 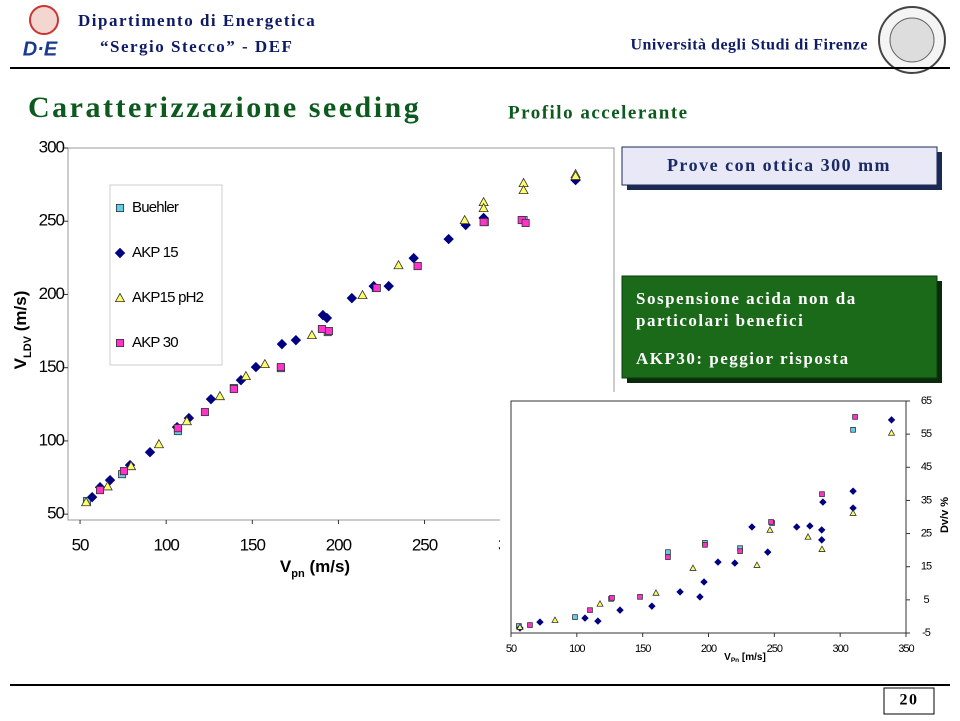 What do you see at coordinates (749, 45) in the screenshot?
I see `university: Università degli Studi di Firenze` at bounding box center [749, 45].